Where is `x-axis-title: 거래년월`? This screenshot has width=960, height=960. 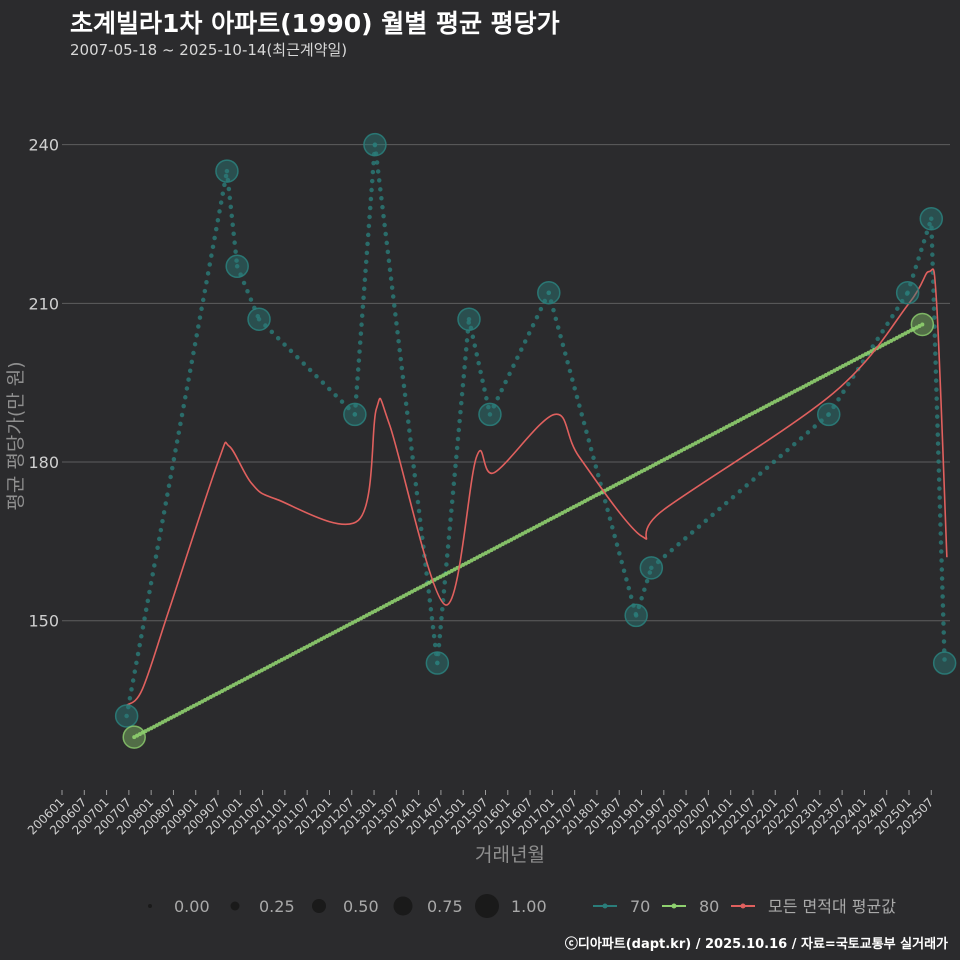 x-axis-title: 거래년월 is located at coordinates (510, 855).